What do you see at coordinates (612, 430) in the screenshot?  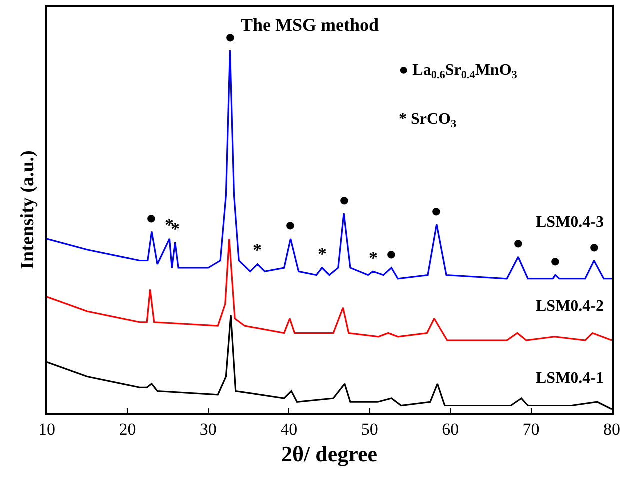 I see `x-tick-label: 80` at bounding box center [612, 430].